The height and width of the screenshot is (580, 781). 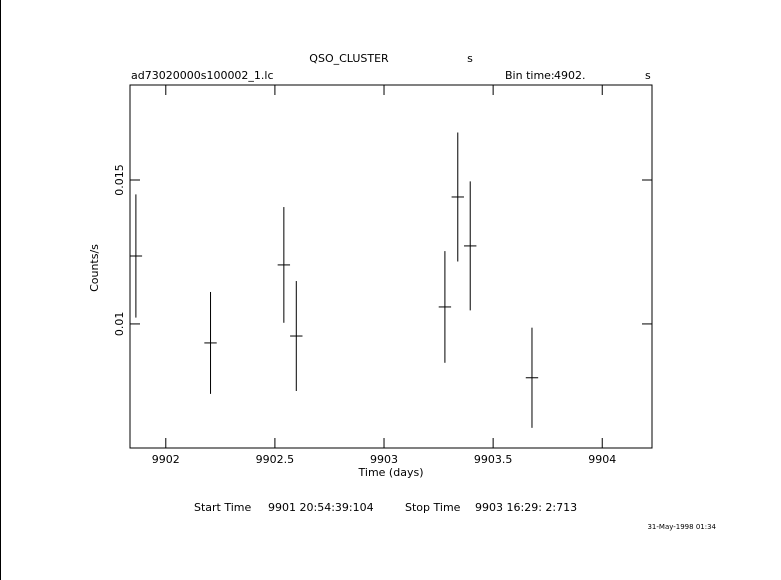 What do you see at coordinates (470, 58) in the screenshot?
I see `title-unit: s` at bounding box center [470, 58].